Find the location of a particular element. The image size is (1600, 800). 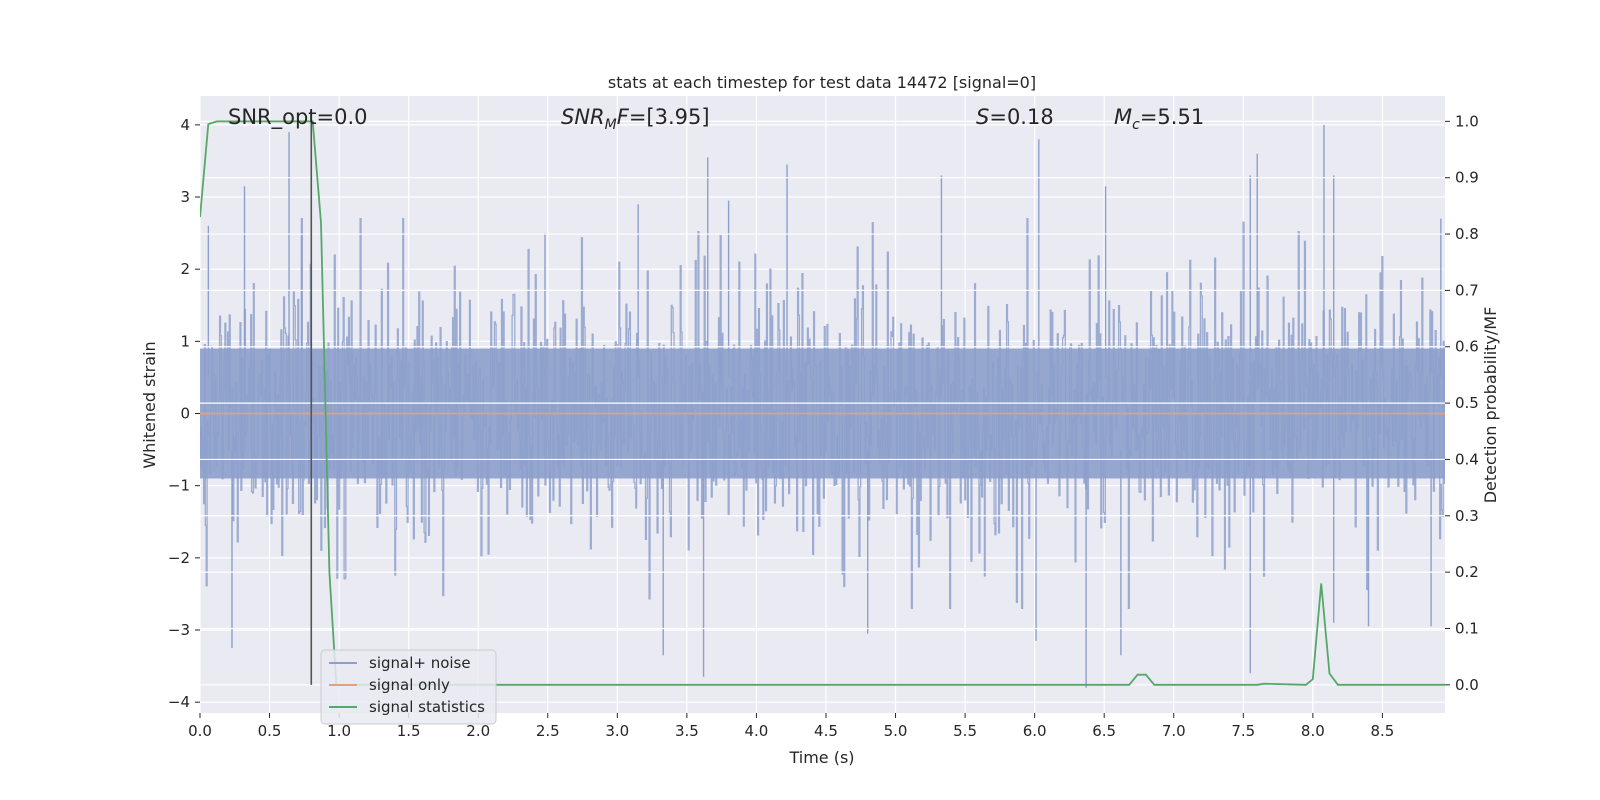

y-tick-label-8: −4 is located at coordinates (179, 702).